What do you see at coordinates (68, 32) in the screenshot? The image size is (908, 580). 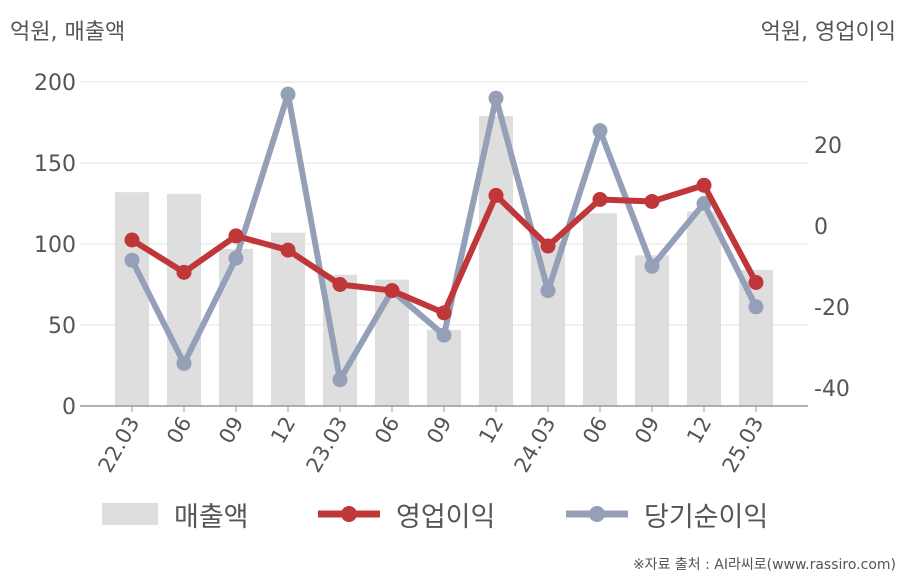 I see `left-axis-unit: 억원, 매출액` at bounding box center [68, 32].